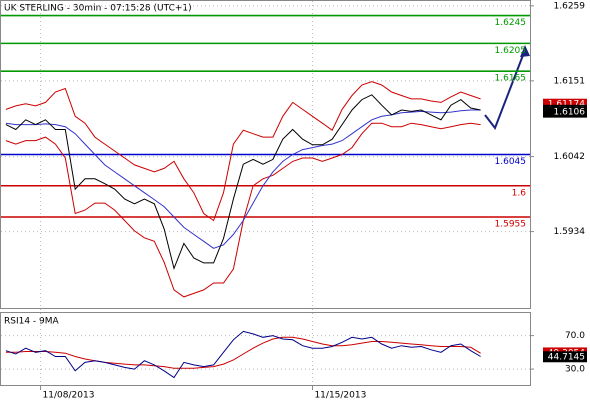 Image resolution: width=590 pixels, height=400 pixels. Describe the element at coordinates (69, 395) in the screenshot. I see `x-tick-label: 11/08/2013` at that location.